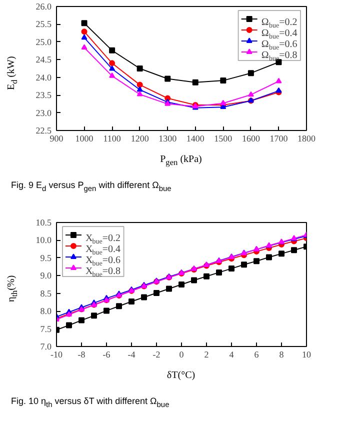  I want to click on x-tick-label: 1700, so click(279, 139).